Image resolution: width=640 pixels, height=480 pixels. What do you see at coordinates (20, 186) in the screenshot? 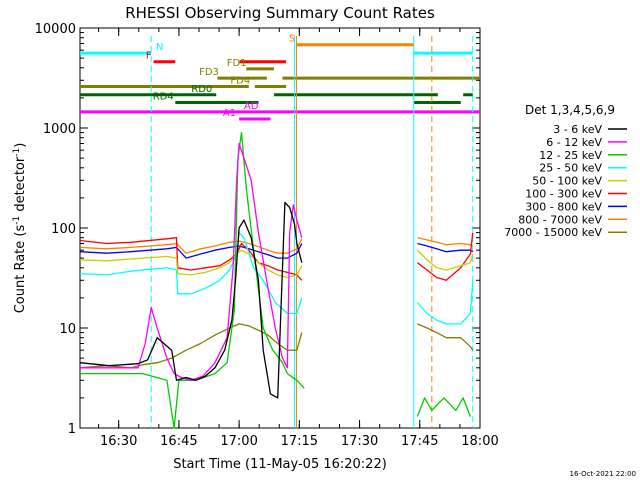
I see `y-axis-label-part: detector` at bounding box center [20, 186].